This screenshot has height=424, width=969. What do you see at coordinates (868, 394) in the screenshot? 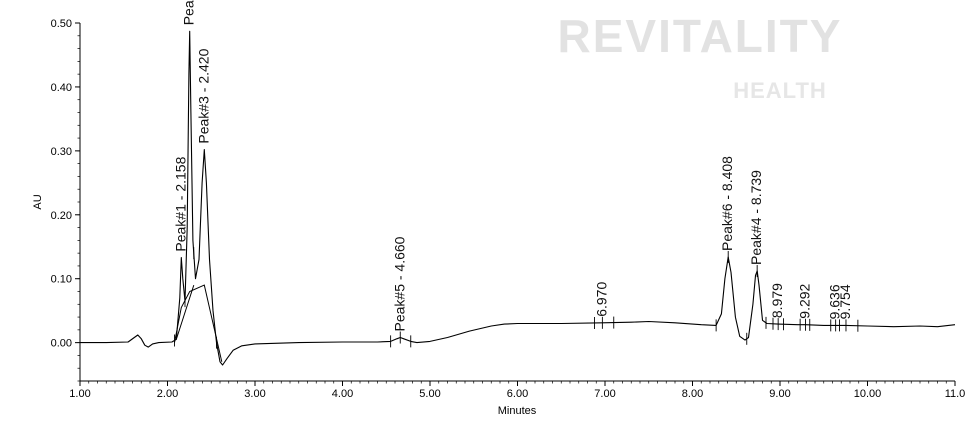
I see `x-tick-label: 10.00` at bounding box center [868, 394].